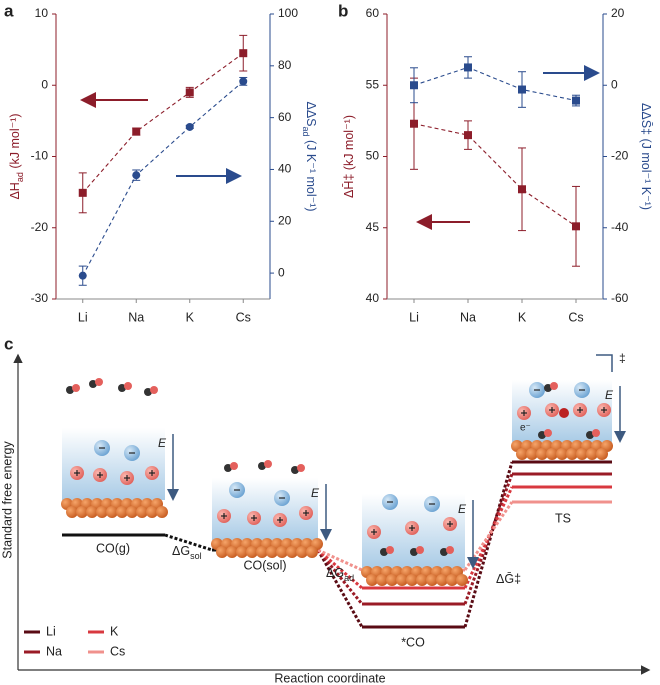  I want to click on label-symbol: ΔH, so click(15, 190).